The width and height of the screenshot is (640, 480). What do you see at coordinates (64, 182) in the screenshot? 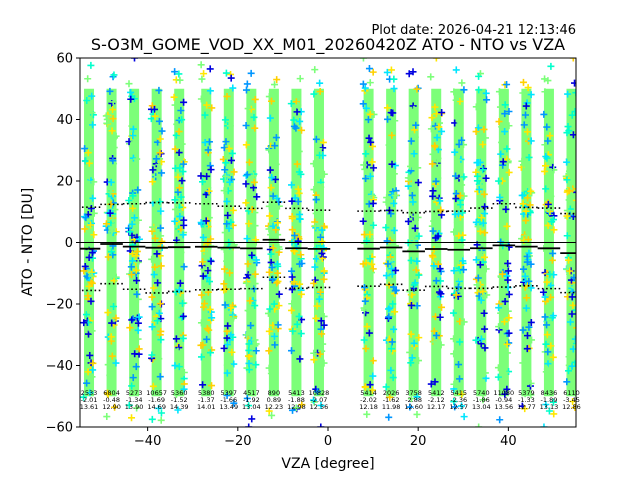
I see `y-tick-label: 20` at bounding box center [64, 182].